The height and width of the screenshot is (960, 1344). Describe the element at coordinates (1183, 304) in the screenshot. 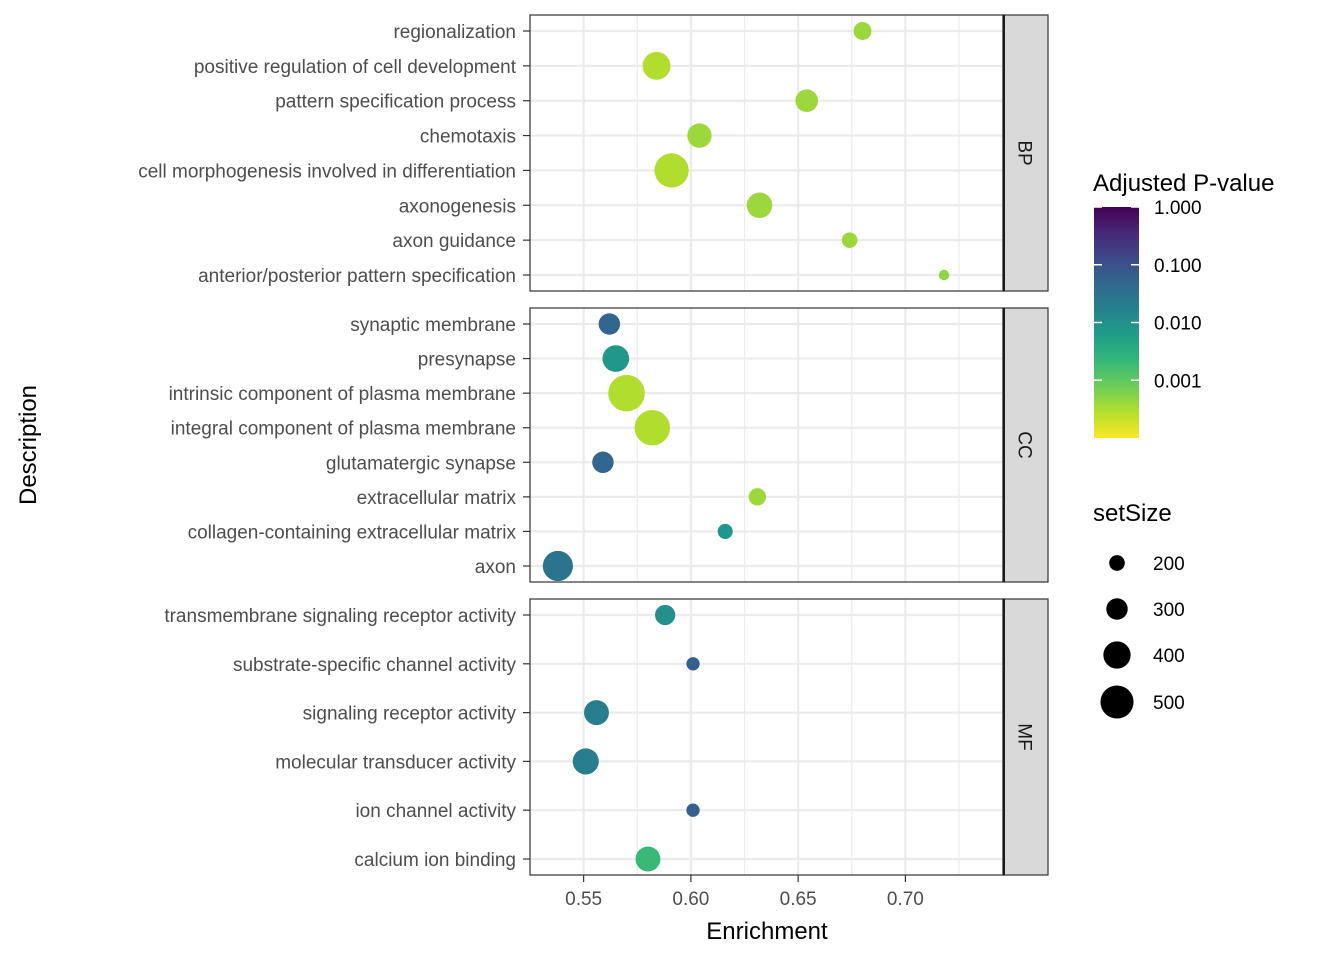

I see `color-legend: Adjusted P-value 1.000 0.100 0.010 0.001` at that location.